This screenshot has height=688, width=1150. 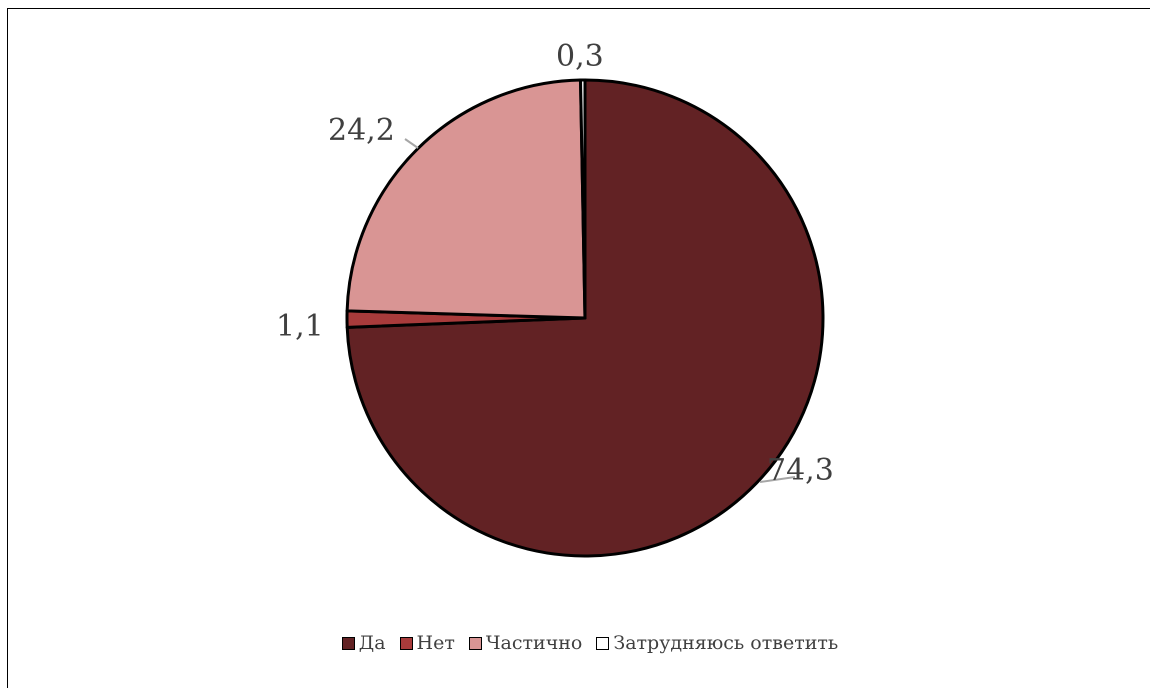 I want to click on legend-label-2: Нет, so click(x=435, y=643).